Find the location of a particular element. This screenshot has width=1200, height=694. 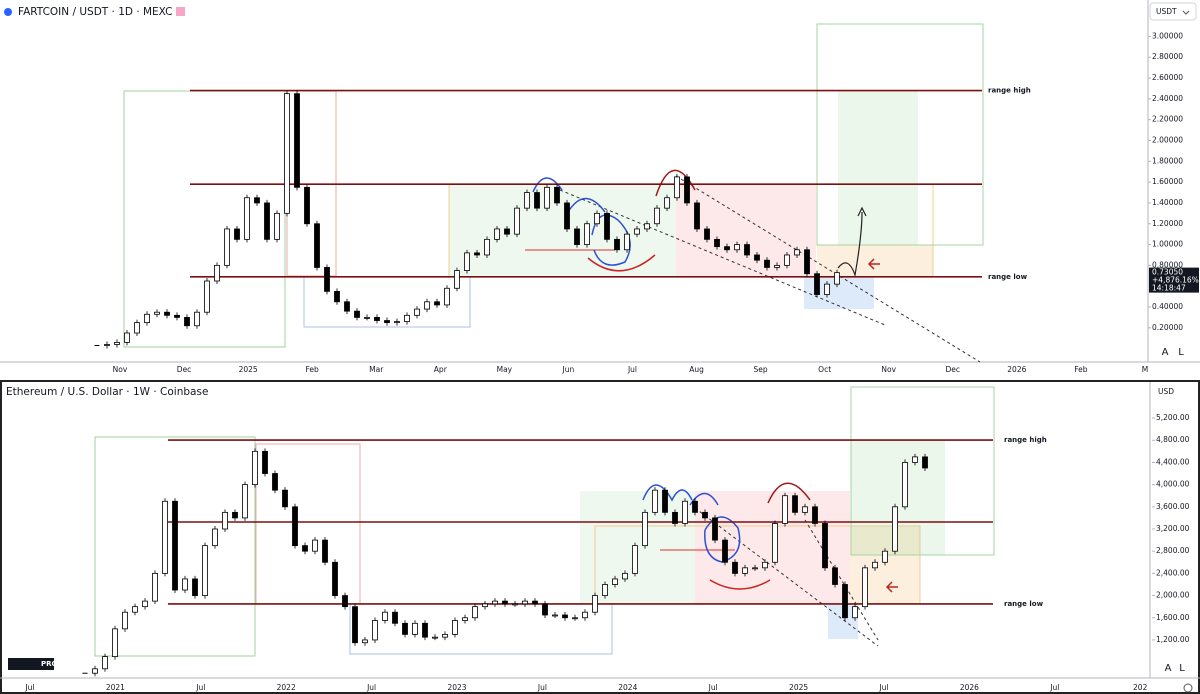

x-tick-label: Nov is located at coordinates (888, 369).